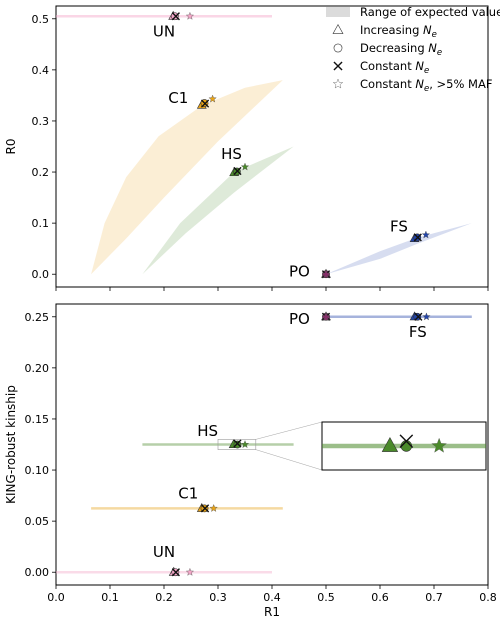  Describe the element at coordinates (218, 597) in the screenshot. I see `x-tick-label: 0.3` at that location.